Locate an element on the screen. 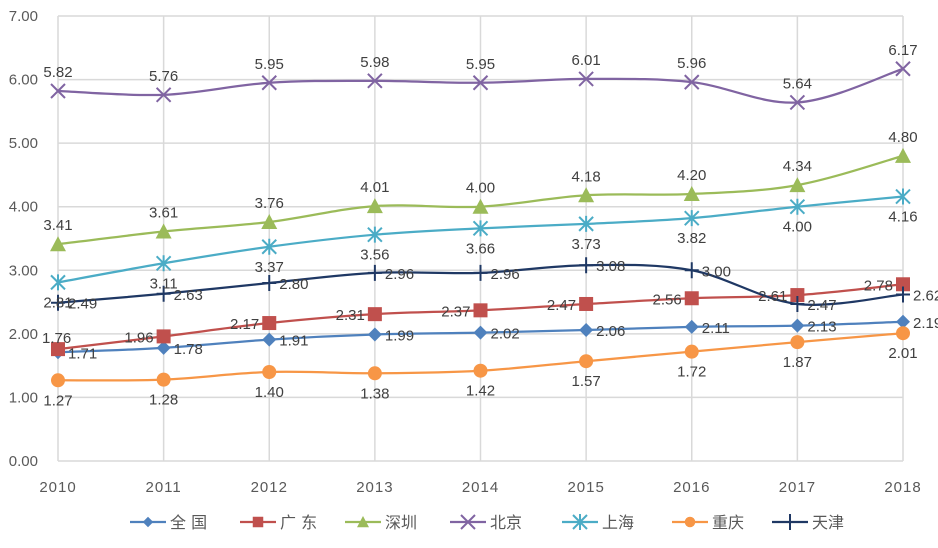 Image resolution: width=938 pixels, height=548 pixels. data-label: 2.49 is located at coordinates (82, 304).